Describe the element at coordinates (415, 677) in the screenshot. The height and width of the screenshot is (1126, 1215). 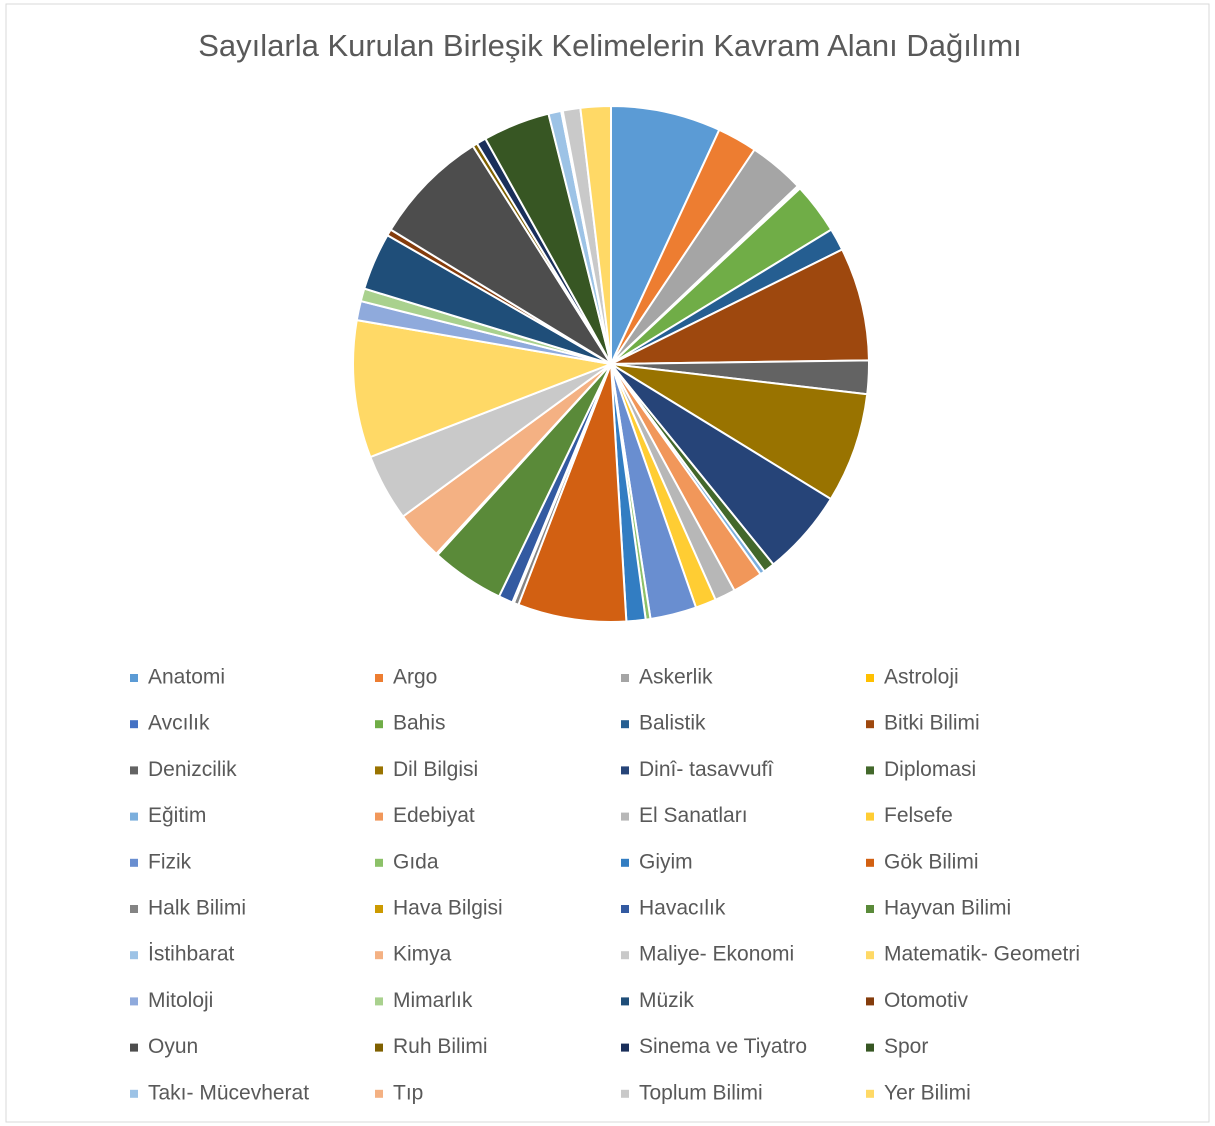
I see `legend-label: Argo` at that location.